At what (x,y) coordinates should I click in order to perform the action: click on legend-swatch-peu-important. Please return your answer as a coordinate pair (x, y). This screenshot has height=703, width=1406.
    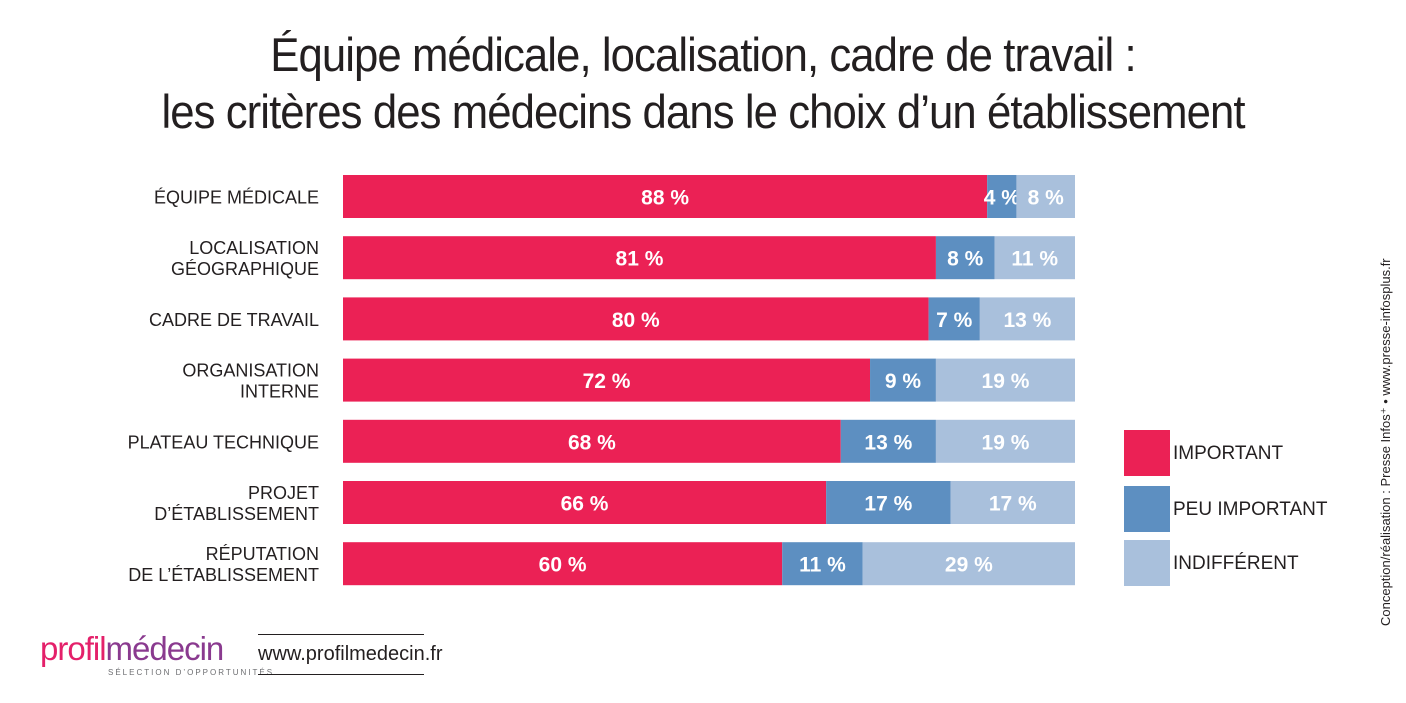
    Looking at the image, I should click on (1147, 509).